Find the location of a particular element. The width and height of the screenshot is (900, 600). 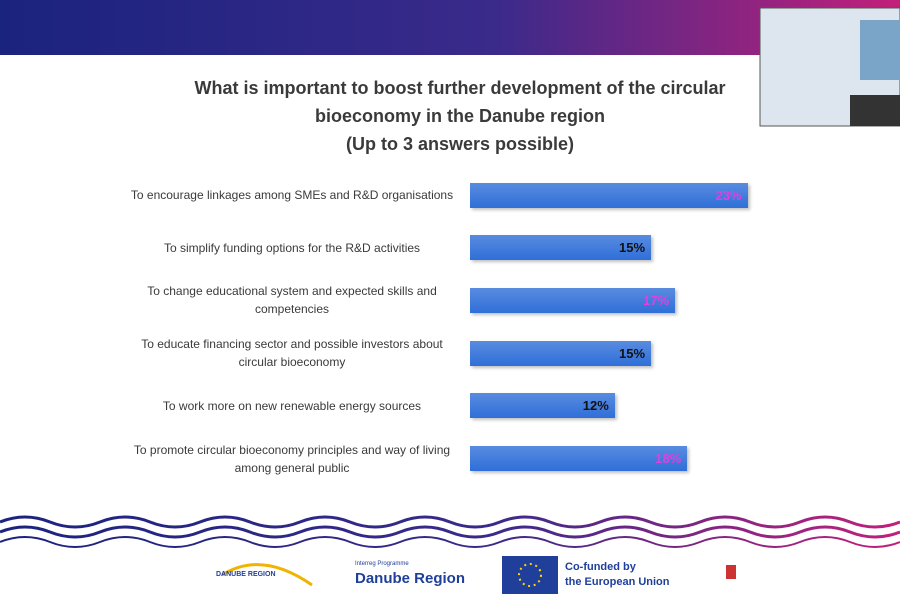

eu-text: Co-funded by the European Union is located at coordinates (617, 575).